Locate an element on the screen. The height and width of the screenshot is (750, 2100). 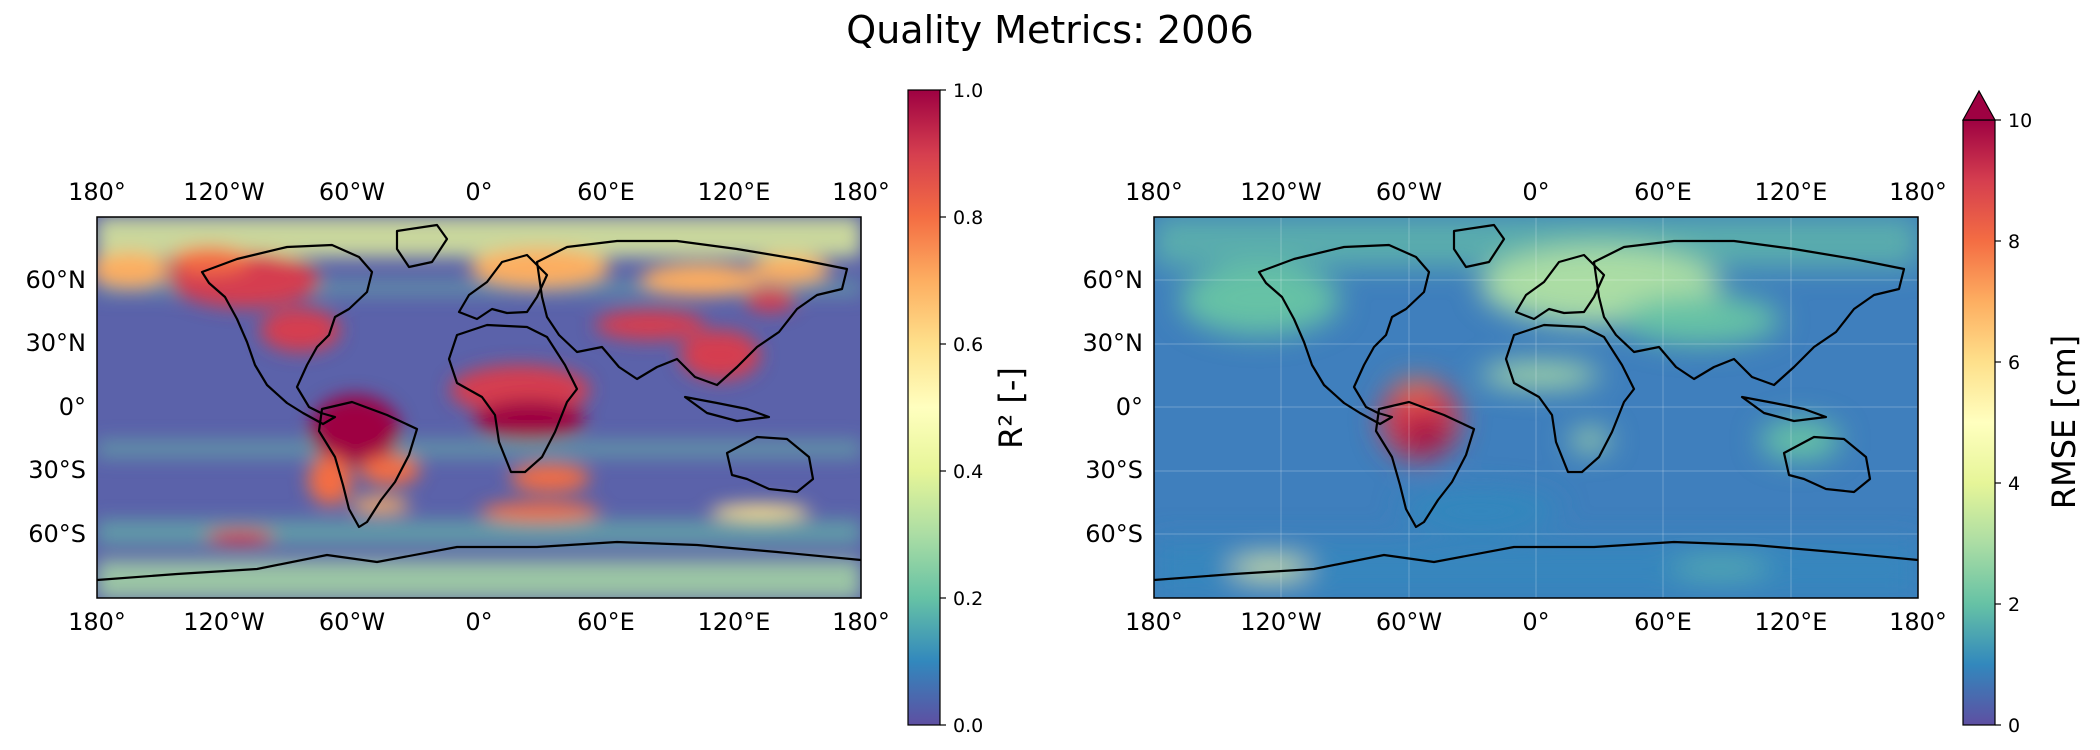
rmse-colorbar: 0 2 4 6 8 10 RMSE [cm] is located at coordinates (2022, 413).